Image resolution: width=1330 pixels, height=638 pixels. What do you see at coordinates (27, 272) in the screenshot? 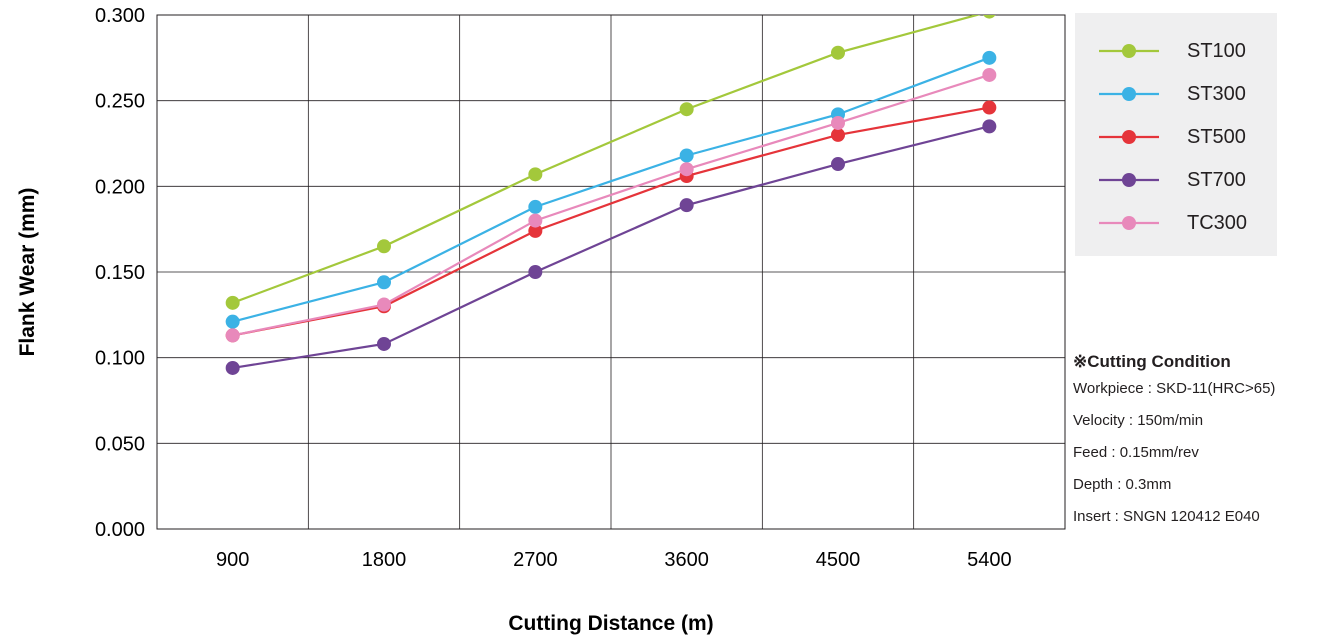
I see `y-axis-title: Flank Wear (mm)` at bounding box center [27, 272].